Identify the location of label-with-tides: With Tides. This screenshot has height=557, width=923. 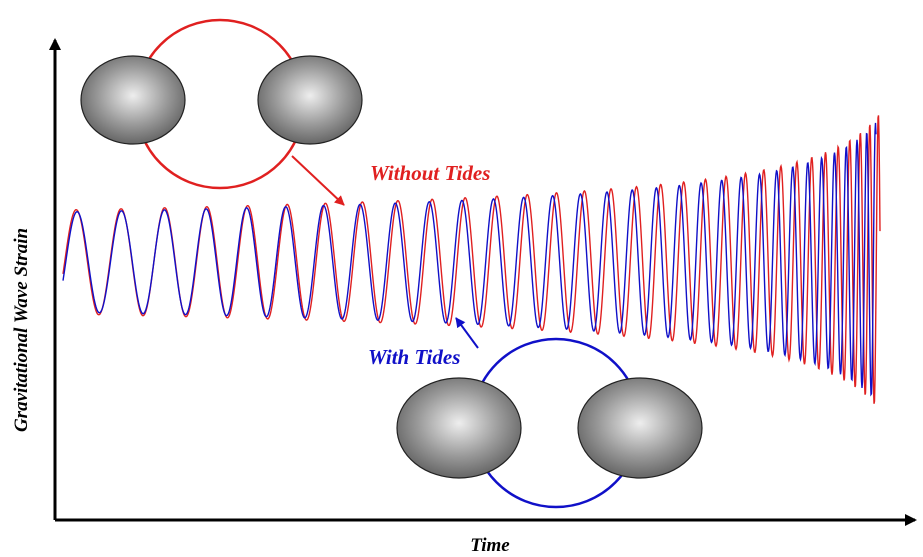
(414, 357).